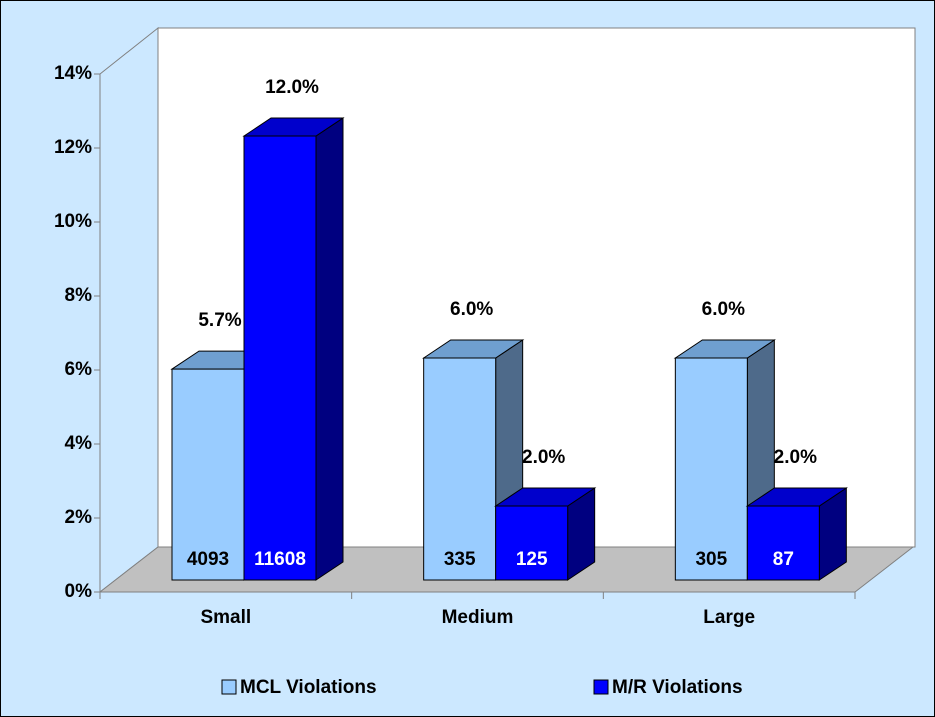  What do you see at coordinates (532, 559) in the screenshot?
I see `count-label: 125` at bounding box center [532, 559].